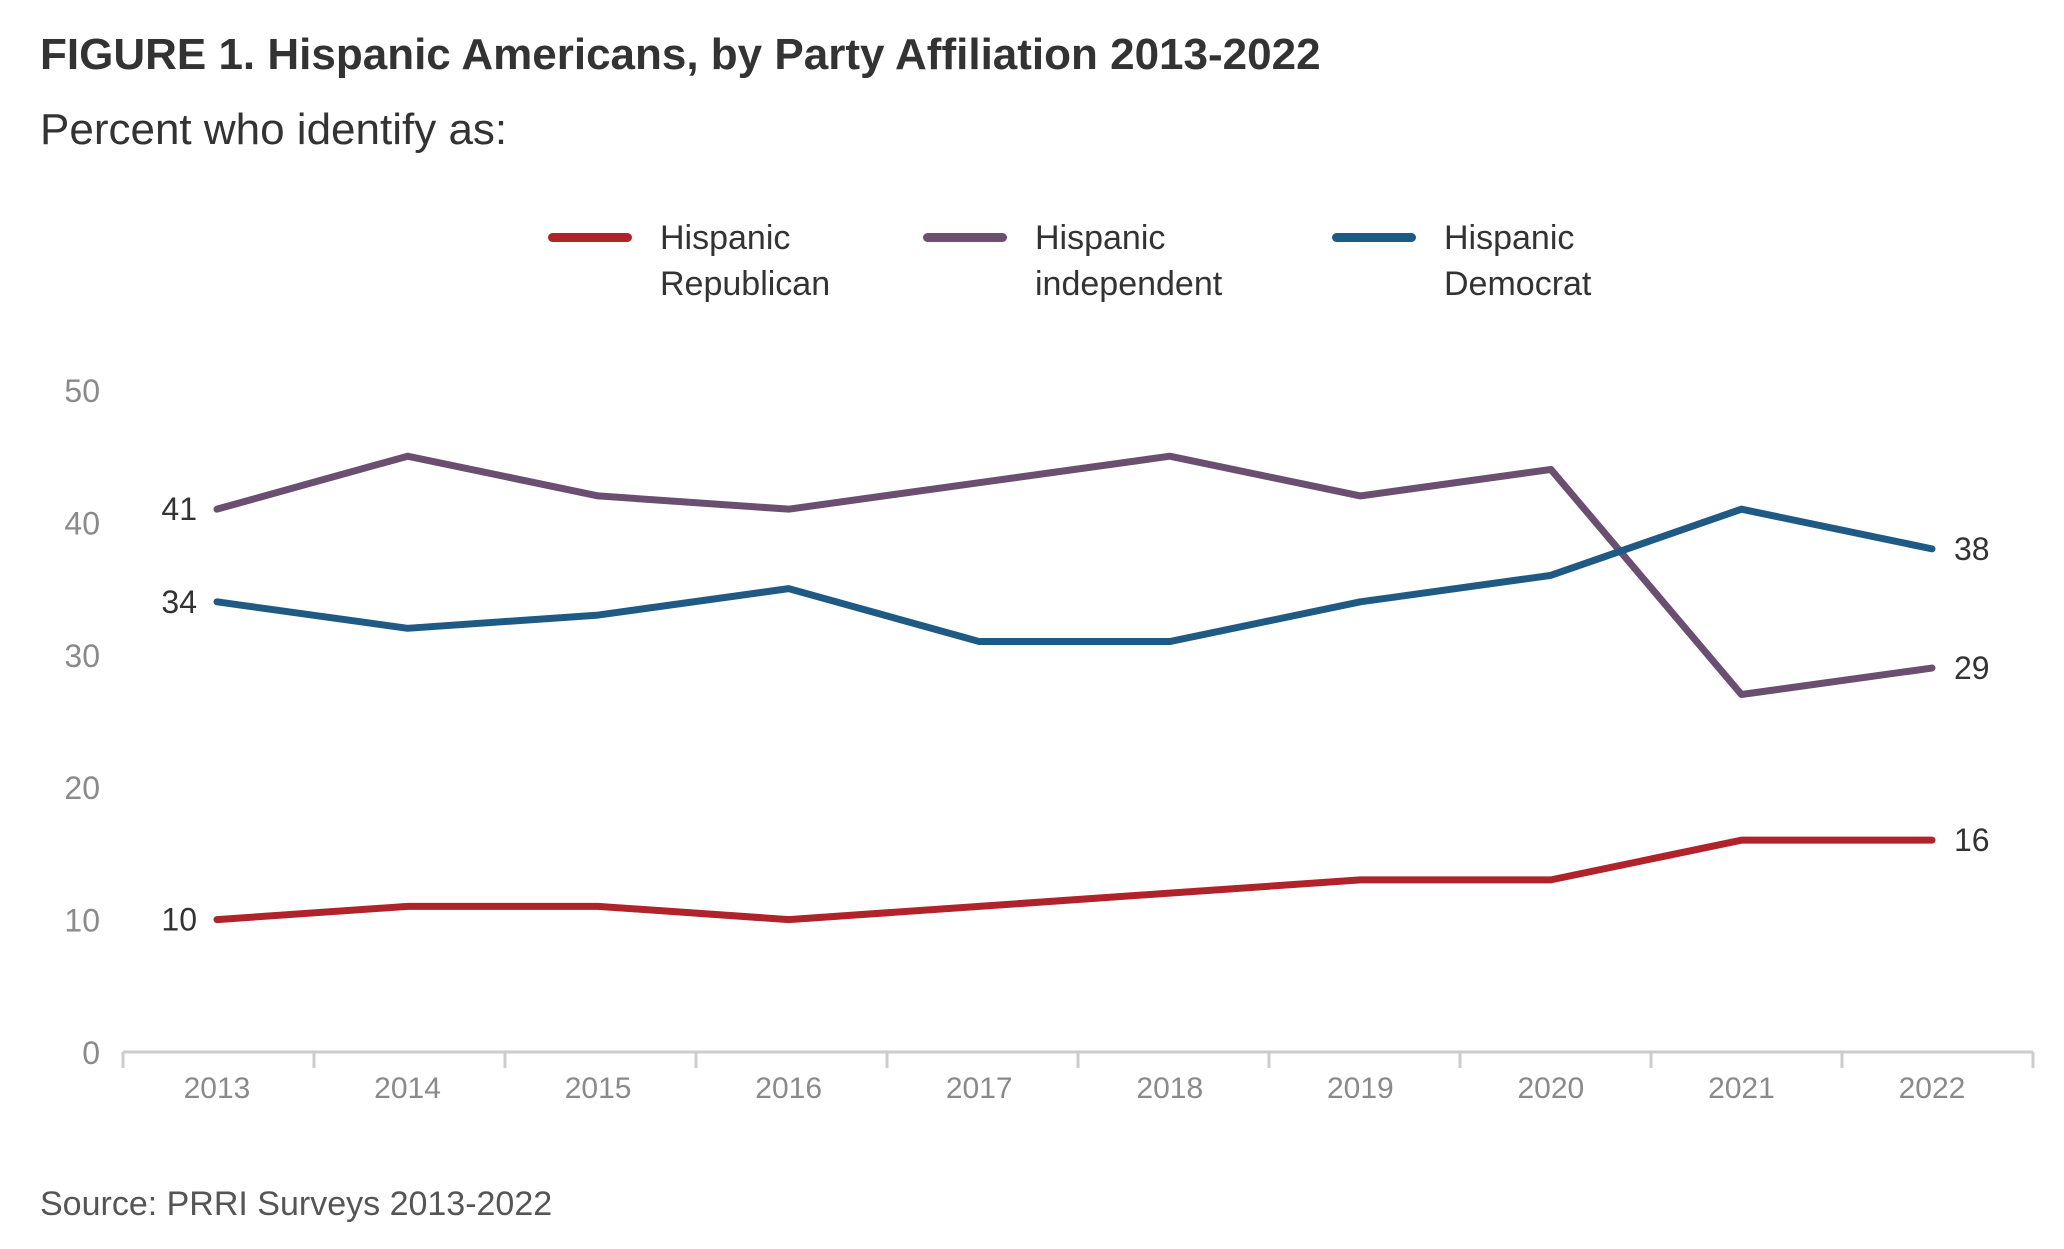 The width and height of the screenshot is (2064, 1249). Describe the element at coordinates (82, 523) in the screenshot. I see `y-tick-label: 40` at that location.